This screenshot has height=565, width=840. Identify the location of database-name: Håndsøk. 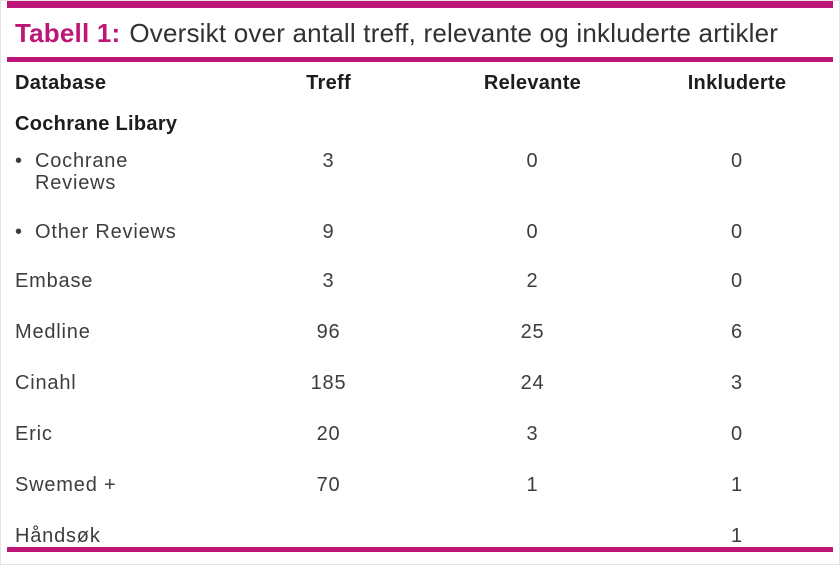
(58, 536).